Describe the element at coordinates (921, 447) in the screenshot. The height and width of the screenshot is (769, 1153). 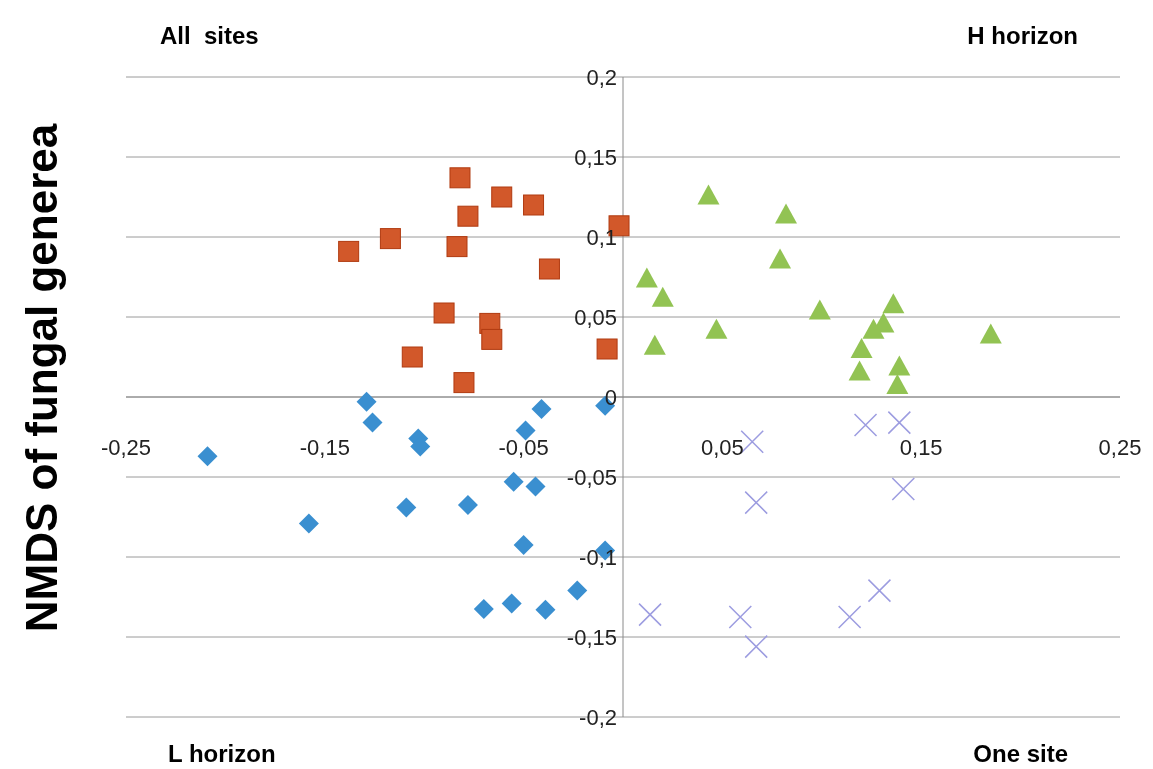
I see `x-tick-label: 0,15` at that location.